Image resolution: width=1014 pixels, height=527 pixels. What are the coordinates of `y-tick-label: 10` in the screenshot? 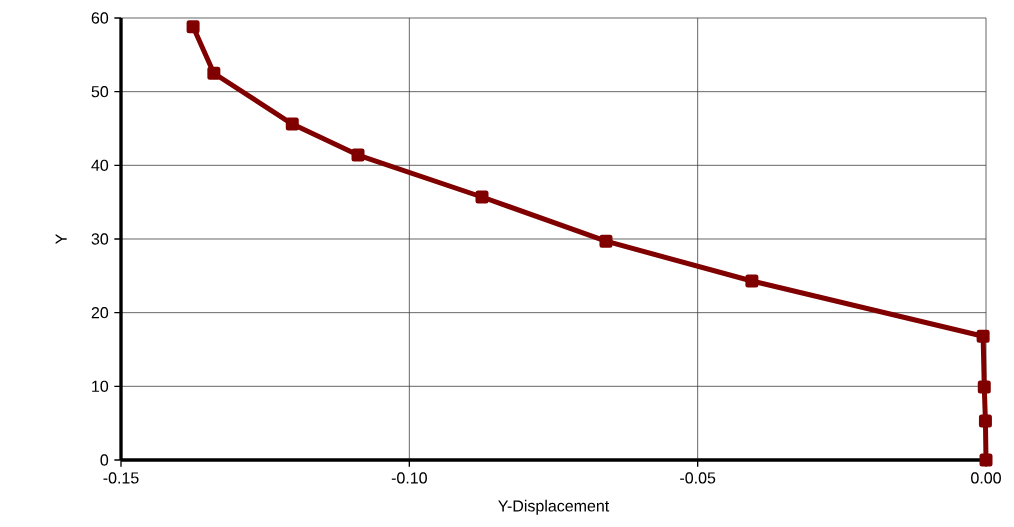 It's located at (100, 386).